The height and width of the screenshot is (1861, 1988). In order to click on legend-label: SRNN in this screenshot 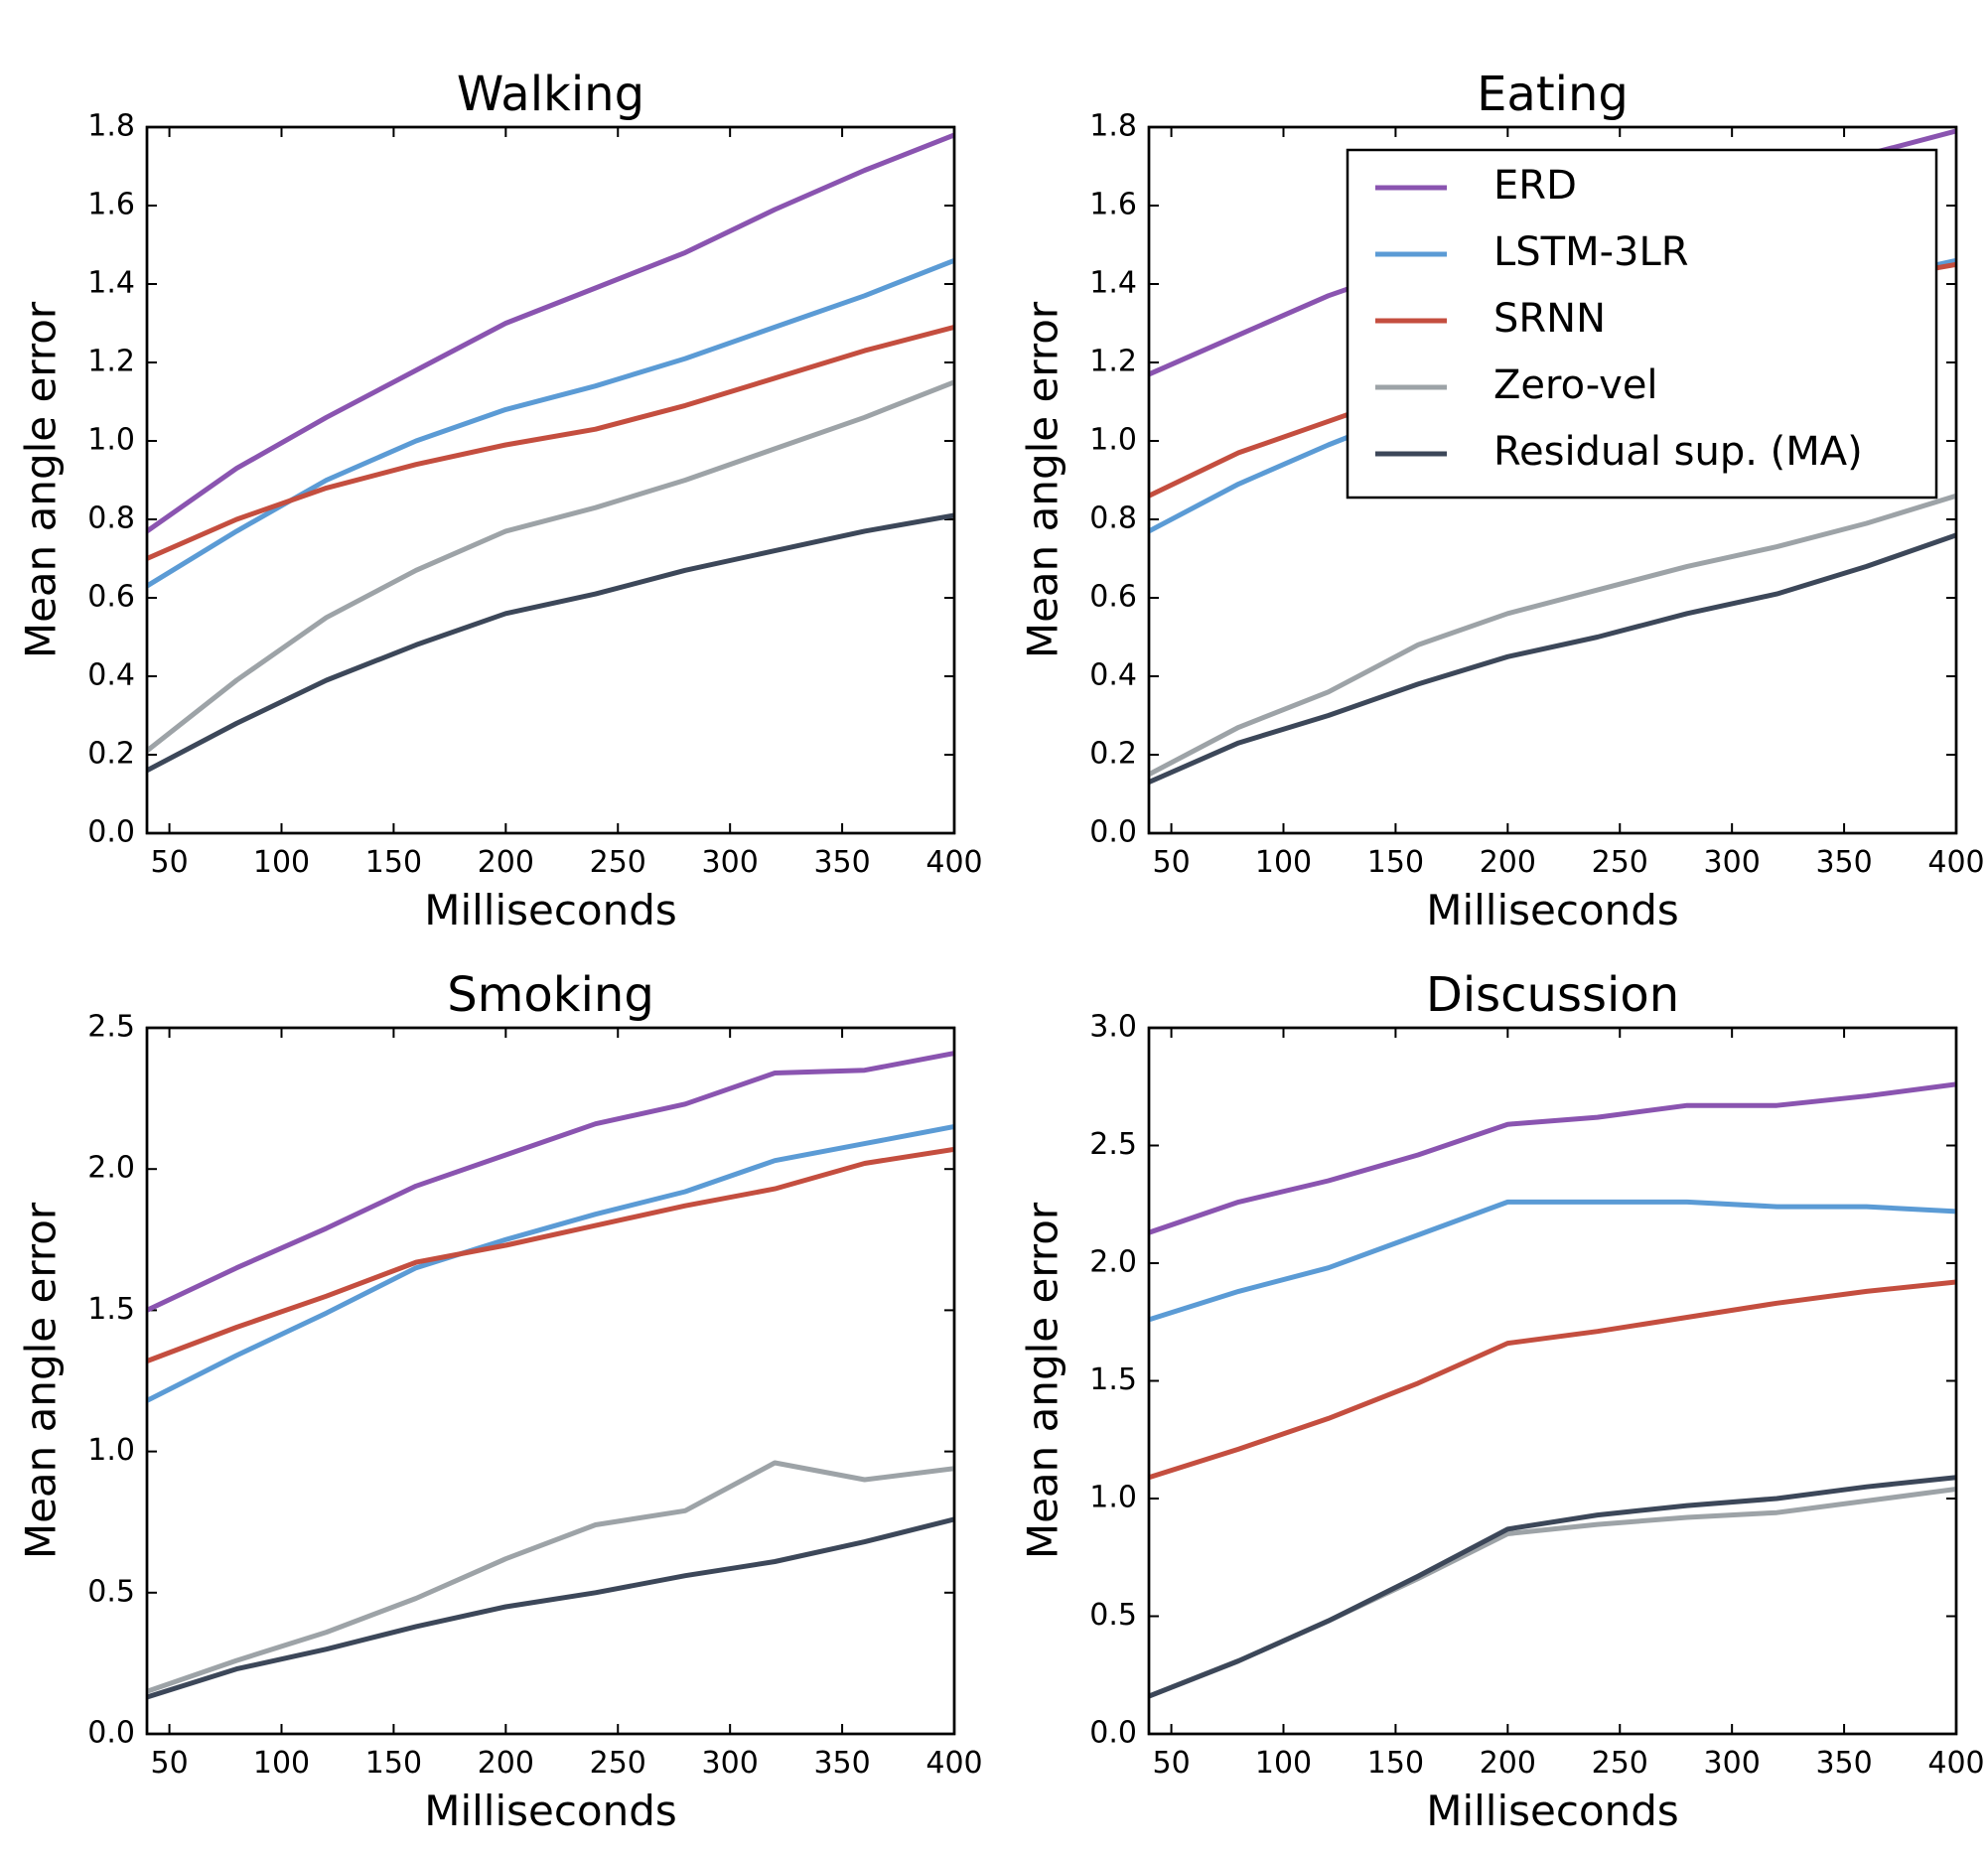, I will do `click(1549, 319)`.